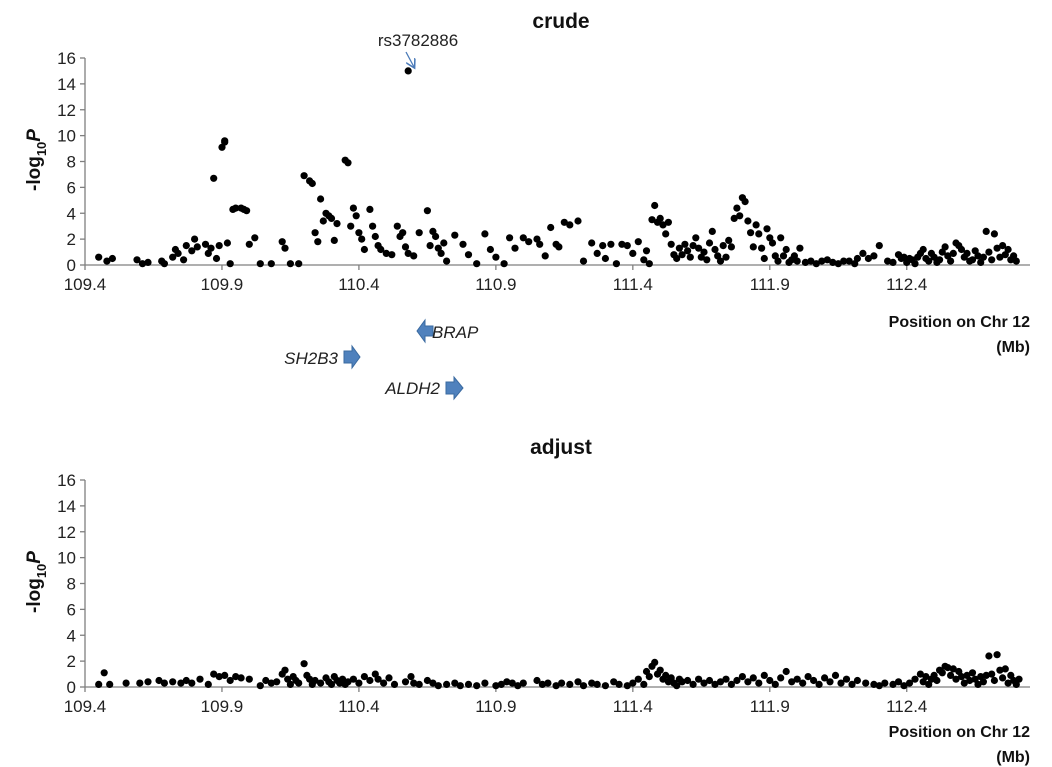 The width and height of the screenshot is (1052, 767). What do you see at coordinates (85, 284) in the screenshot?
I see `crude-x-tick-label: 109.4` at bounding box center [85, 284].